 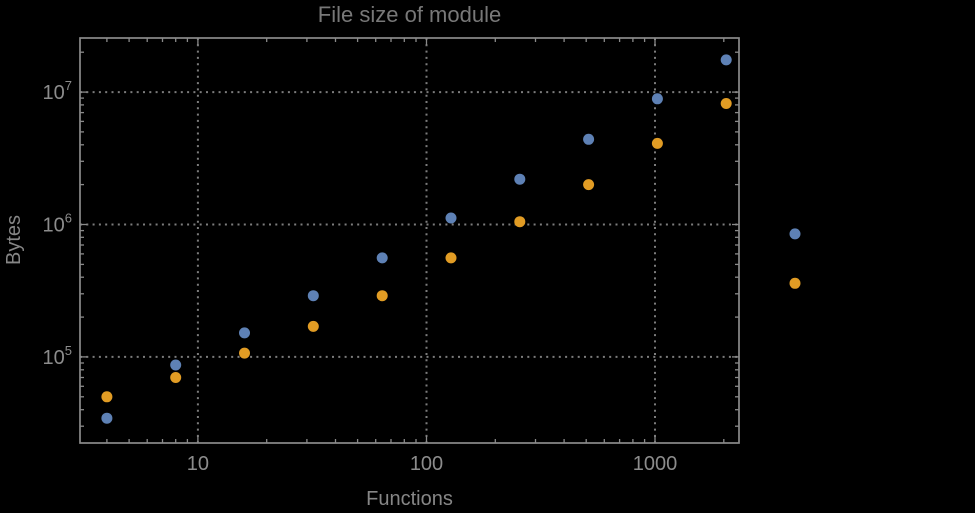 I want to click on y-tick-label: 10⁶, so click(x=57, y=224).